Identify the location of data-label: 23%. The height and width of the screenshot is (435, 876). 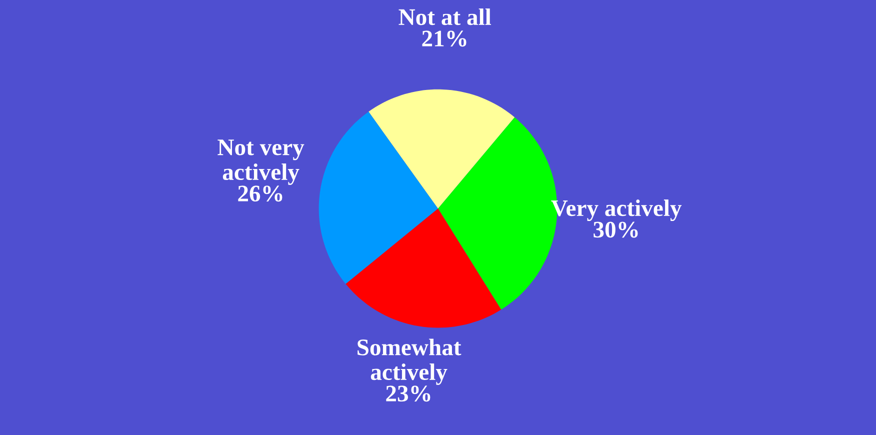
(408, 394).